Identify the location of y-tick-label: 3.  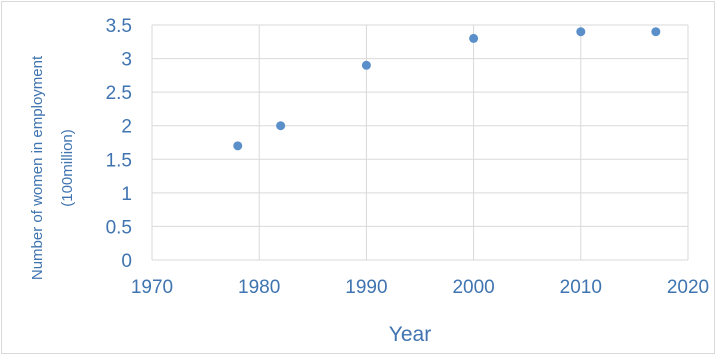
(126, 60).